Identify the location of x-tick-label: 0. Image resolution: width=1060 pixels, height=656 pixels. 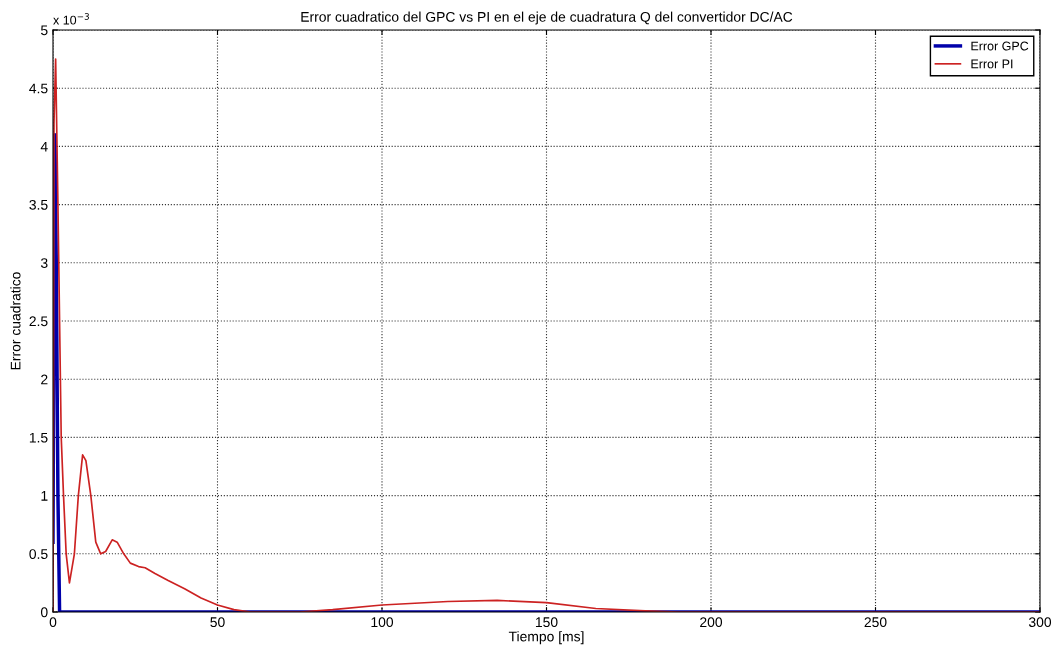
(53, 622).